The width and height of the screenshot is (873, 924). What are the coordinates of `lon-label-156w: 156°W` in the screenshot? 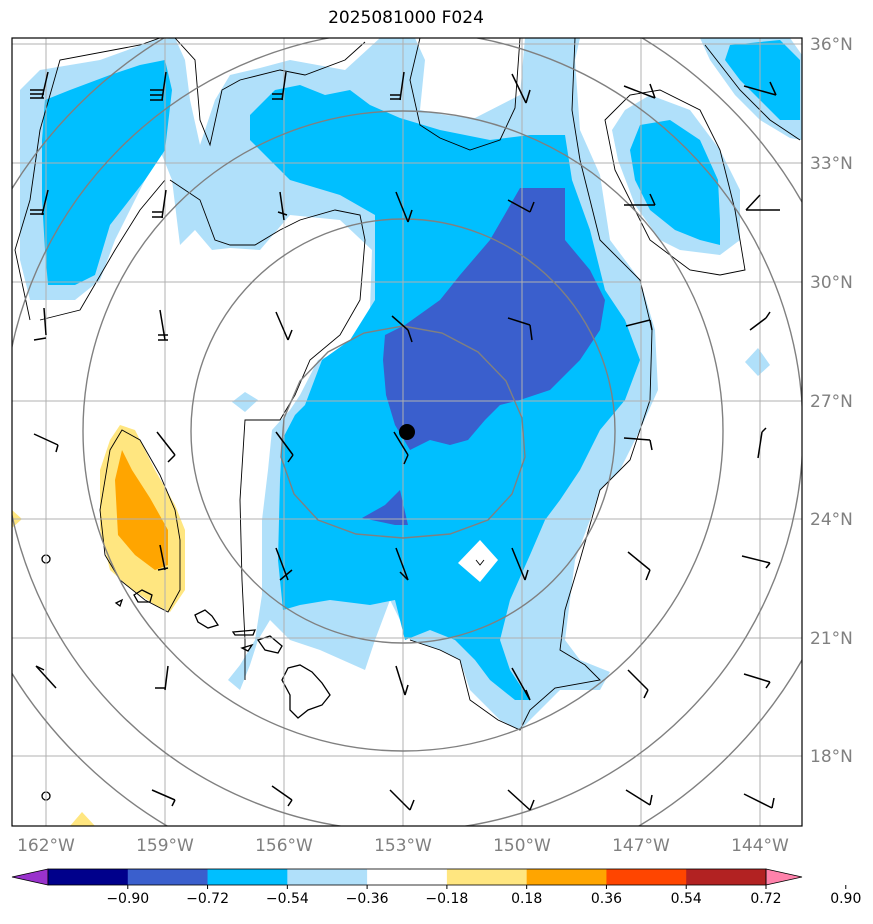 It's located at (284, 846).